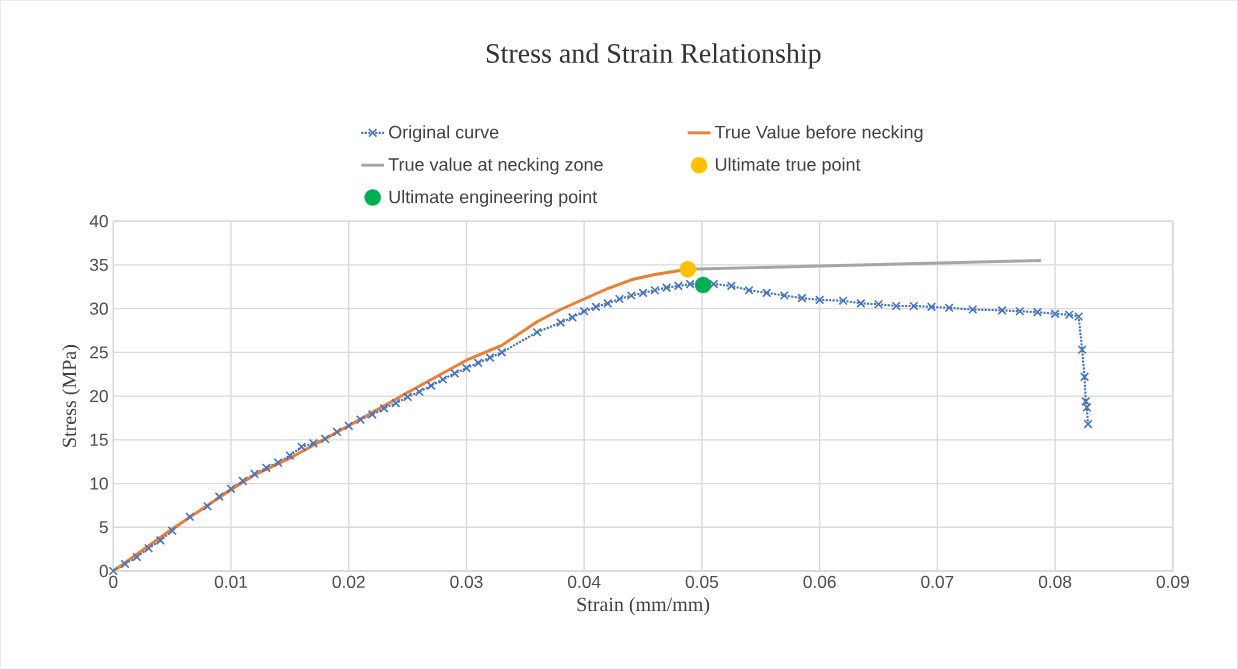  Describe the element at coordinates (584, 581) in the screenshot. I see `x-tick-label: 0.04` at that location.